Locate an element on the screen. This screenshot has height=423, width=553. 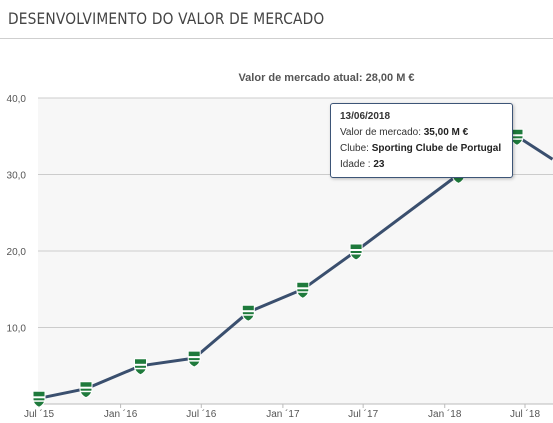
tooltip-age: 23 is located at coordinates (379, 164).